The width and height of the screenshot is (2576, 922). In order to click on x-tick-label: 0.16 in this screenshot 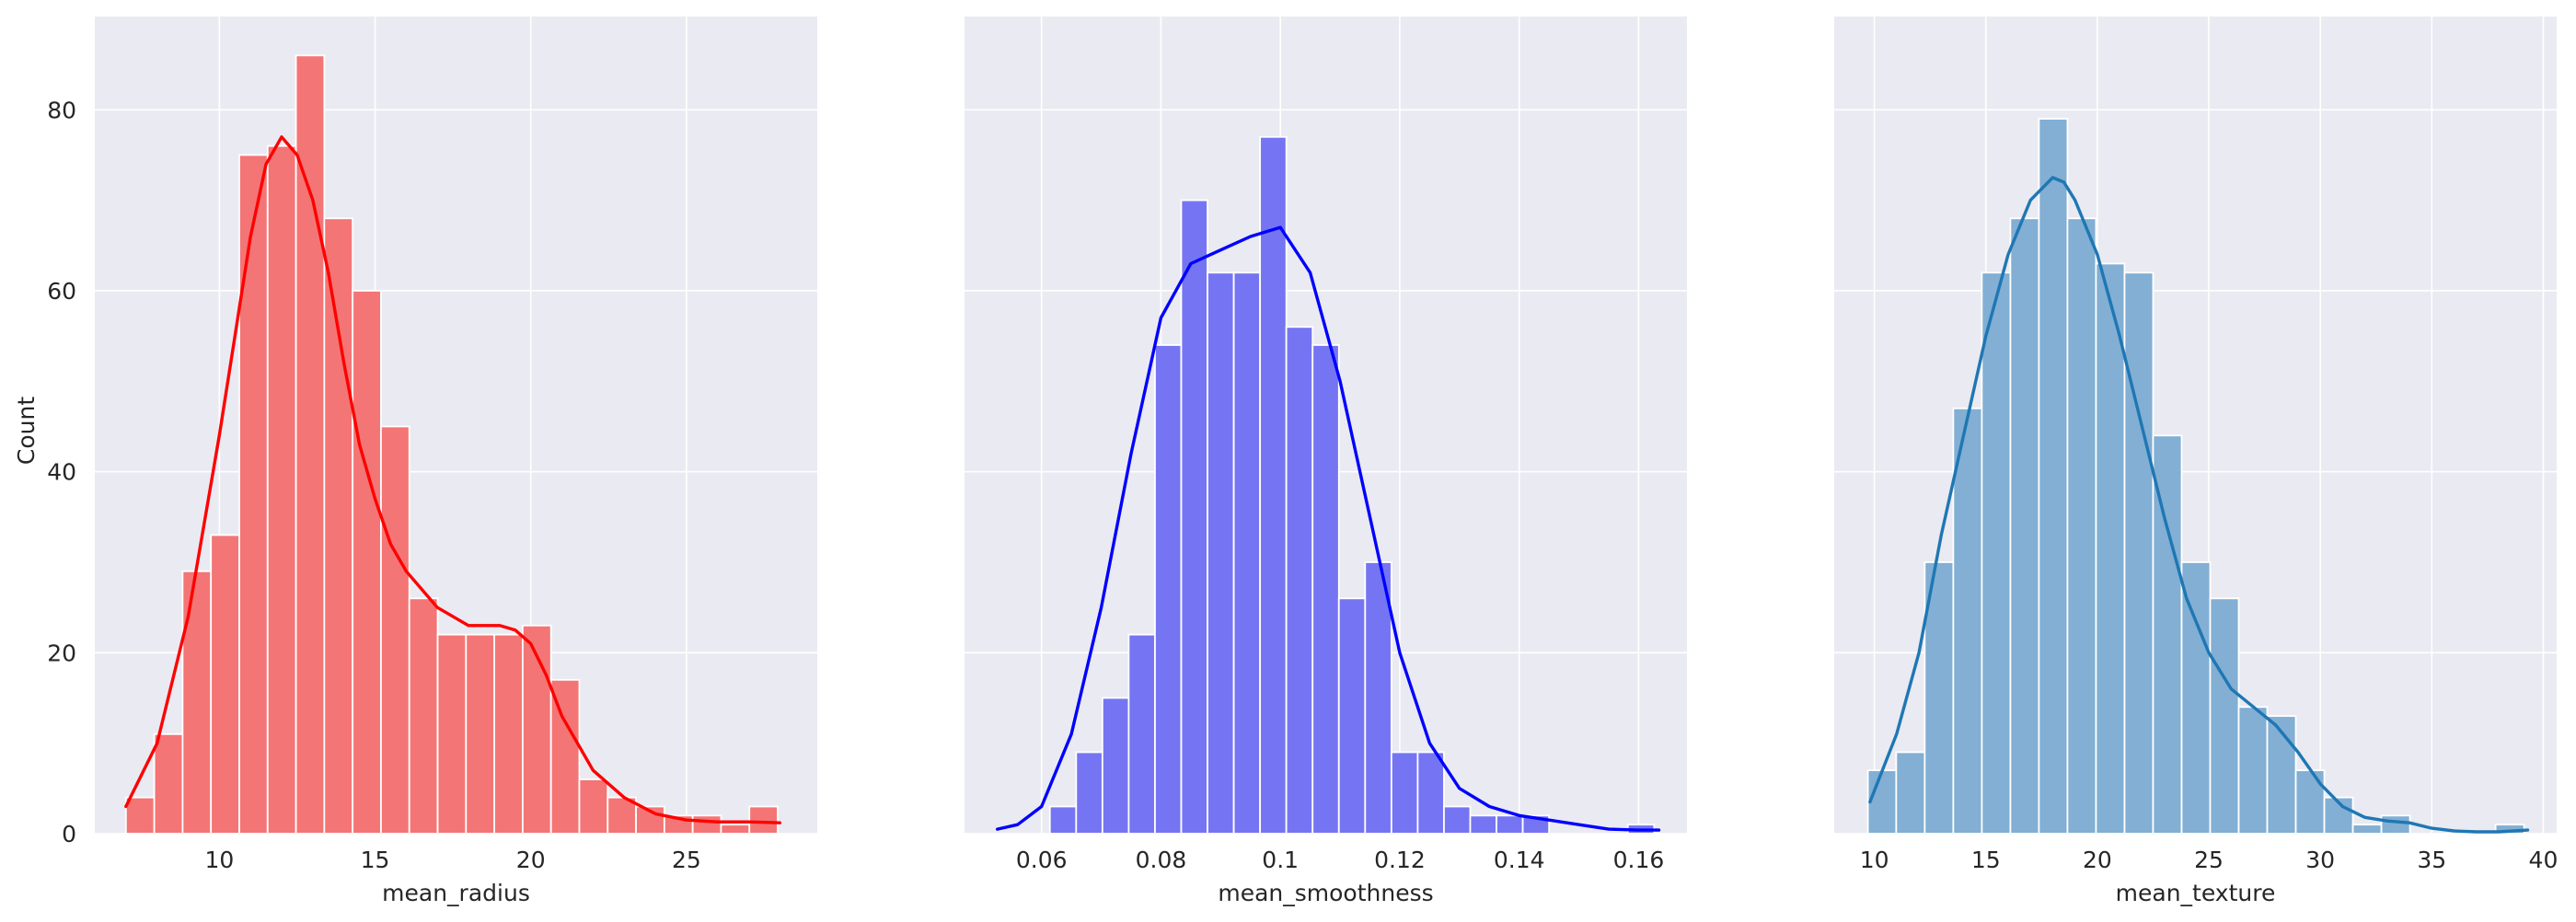, I will do `click(1639, 860)`.